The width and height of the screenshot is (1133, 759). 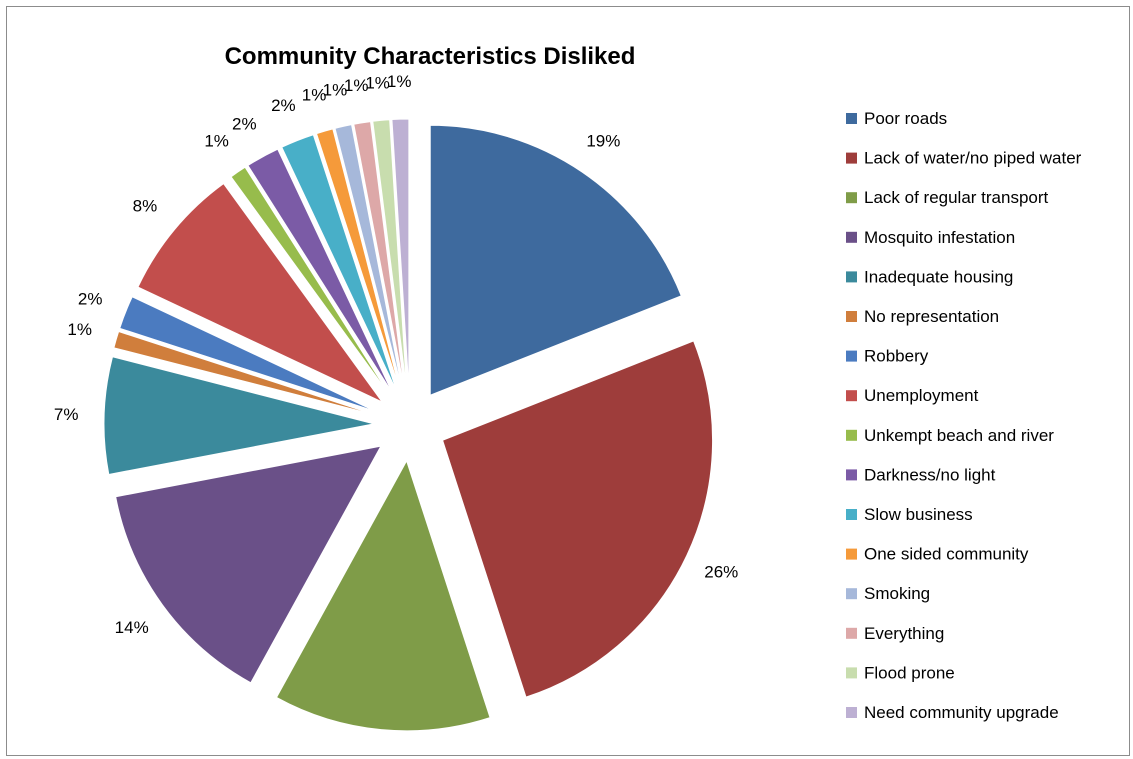 I want to click on legend-label: Lack of regular transport, so click(x=956, y=197).